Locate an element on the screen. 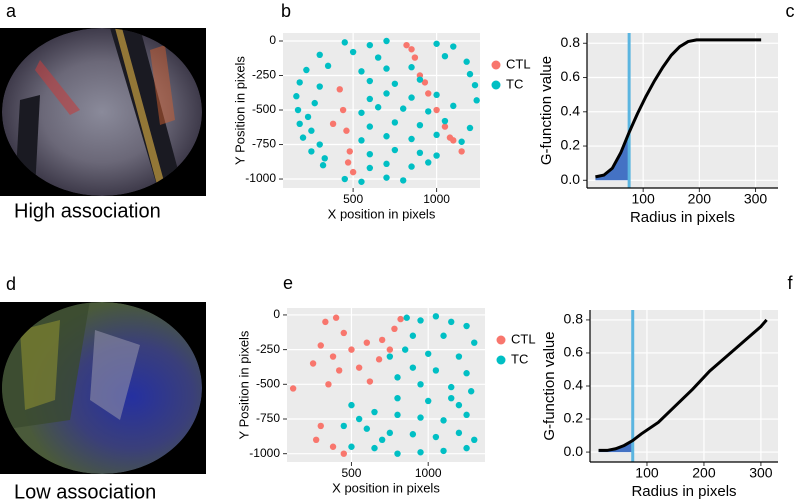  y-tick-label: 0.0 is located at coordinates (574, 451).